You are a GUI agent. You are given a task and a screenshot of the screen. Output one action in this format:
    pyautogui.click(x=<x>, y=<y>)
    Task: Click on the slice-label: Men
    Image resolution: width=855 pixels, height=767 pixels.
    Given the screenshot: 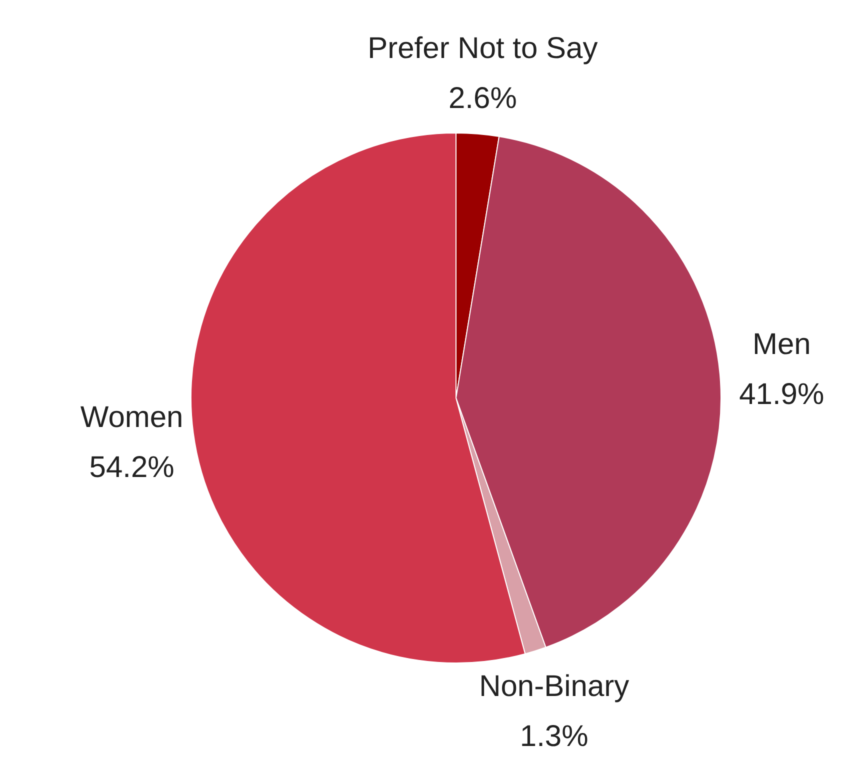 What is the action you would take?
    pyautogui.click(x=781, y=345)
    